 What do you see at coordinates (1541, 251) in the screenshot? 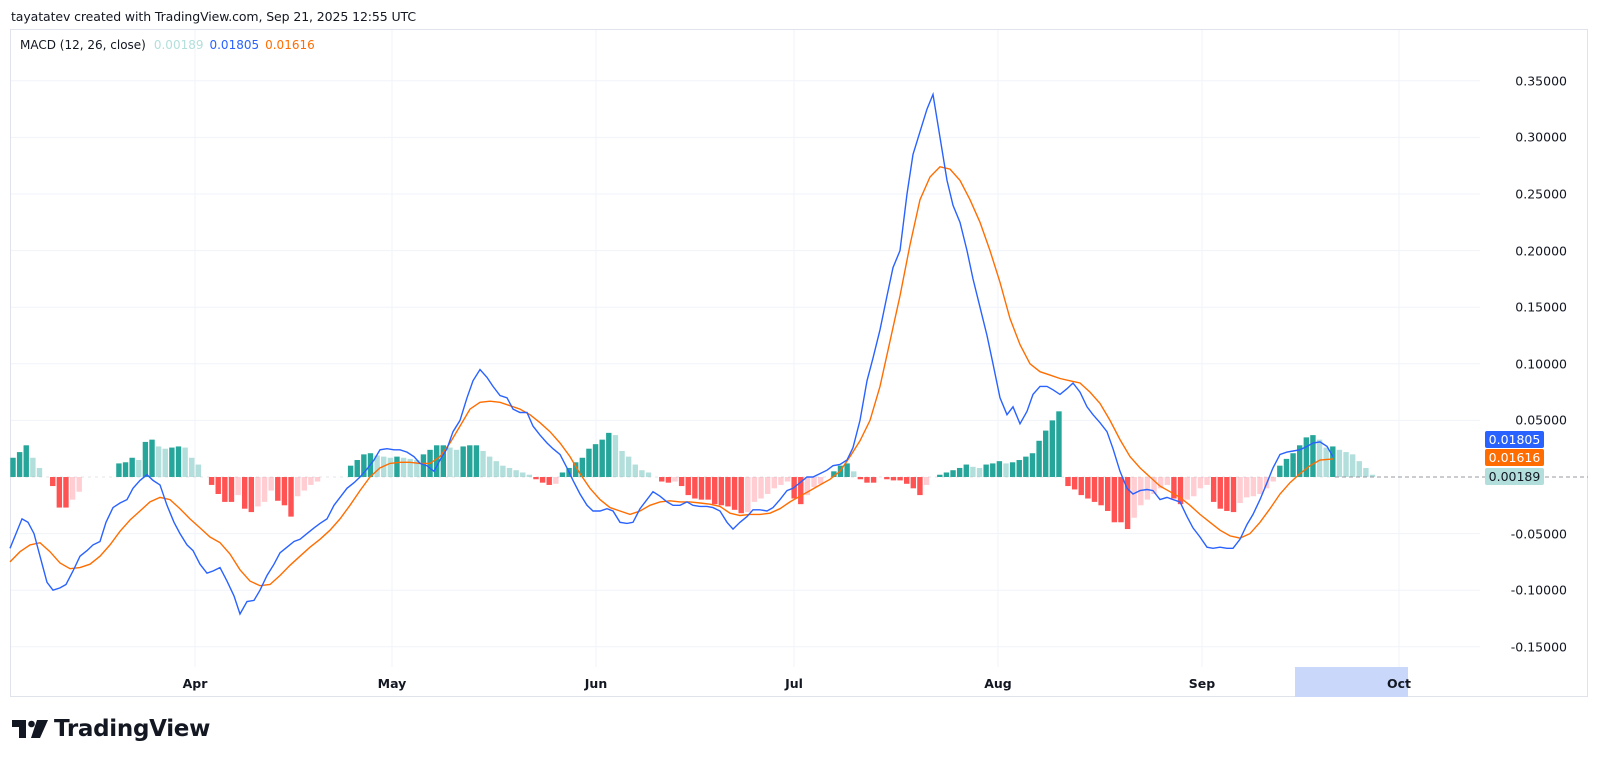
I see `y-axis-label: 0.20000` at bounding box center [1541, 251].